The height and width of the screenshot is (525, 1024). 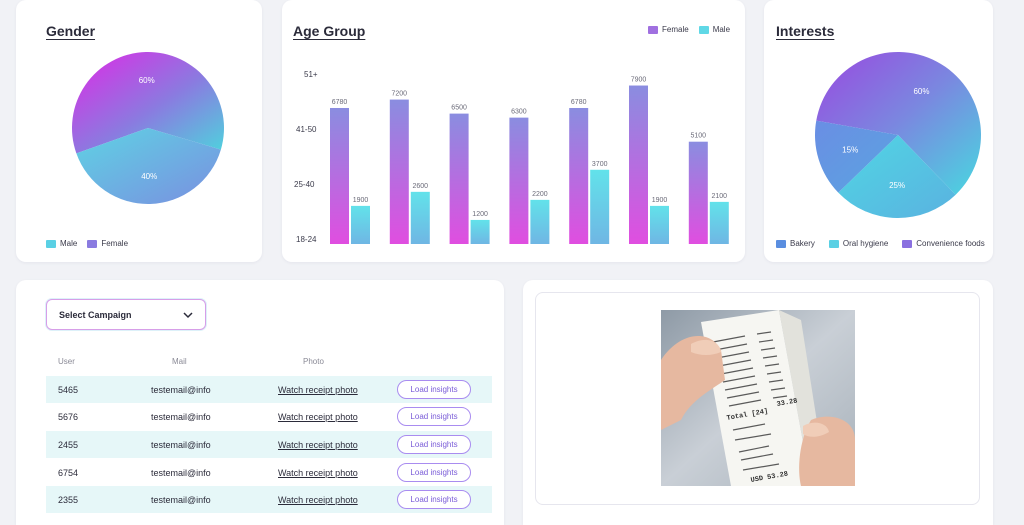 What do you see at coordinates (856, 156) in the screenshot?
I see `bakery-slice` at bounding box center [856, 156].